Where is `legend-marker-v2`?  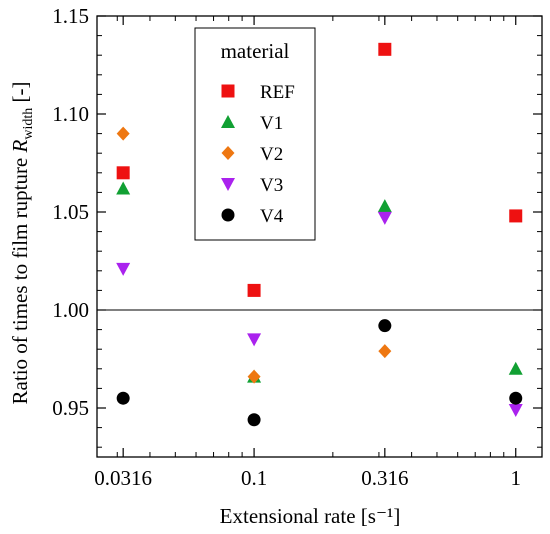
legend-marker-v2 is located at coordinates (228, 153).